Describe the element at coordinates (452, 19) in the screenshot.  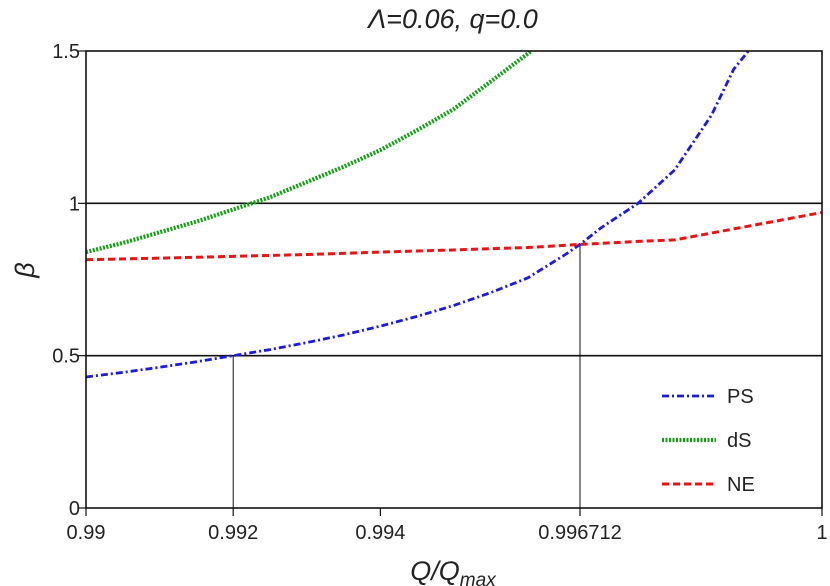
I see `chart-title: Λ=0.06, q=0.0` at that location.